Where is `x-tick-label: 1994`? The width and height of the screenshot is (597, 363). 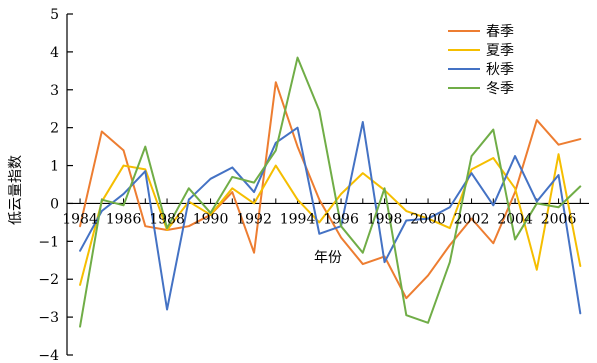
x-tick-label: 1994 is located at coordinates (298, 219).